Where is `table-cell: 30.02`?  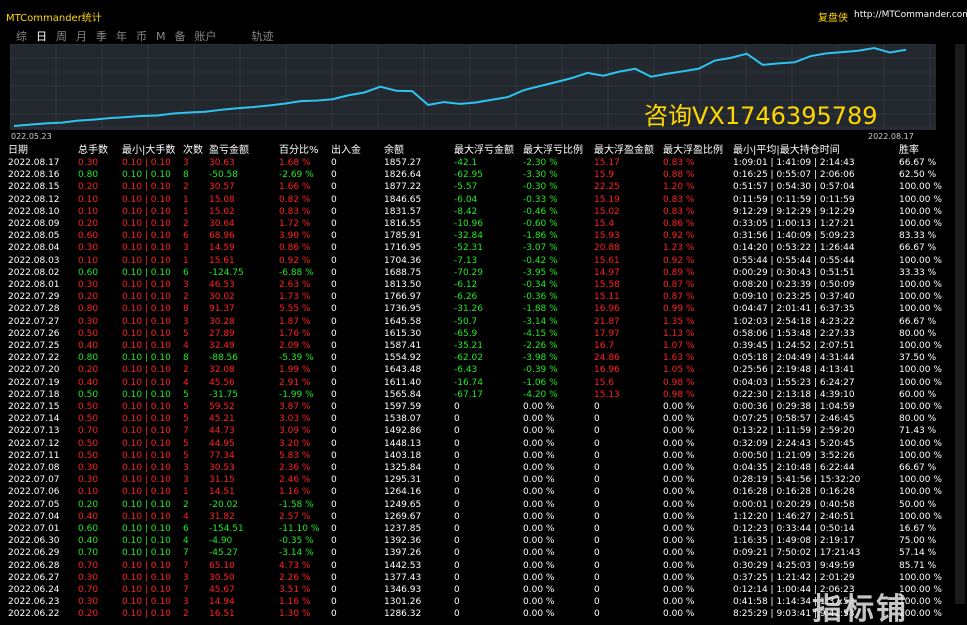
table-cell: 30.02 is located at coordinates (222, 297).